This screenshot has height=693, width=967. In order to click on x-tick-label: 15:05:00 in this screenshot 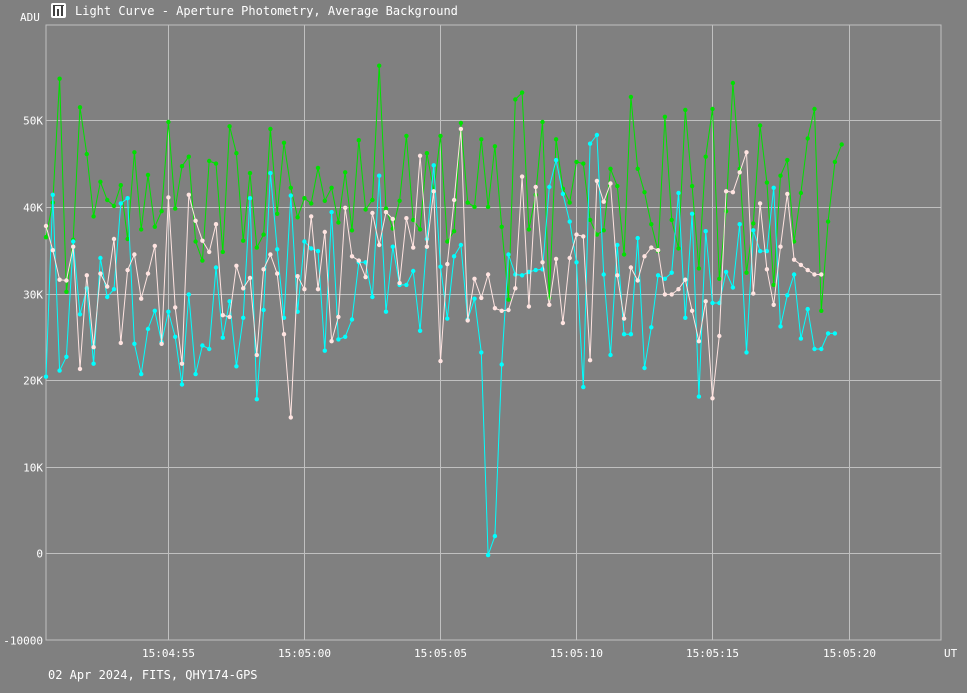, I will do `click(304, 653)`.